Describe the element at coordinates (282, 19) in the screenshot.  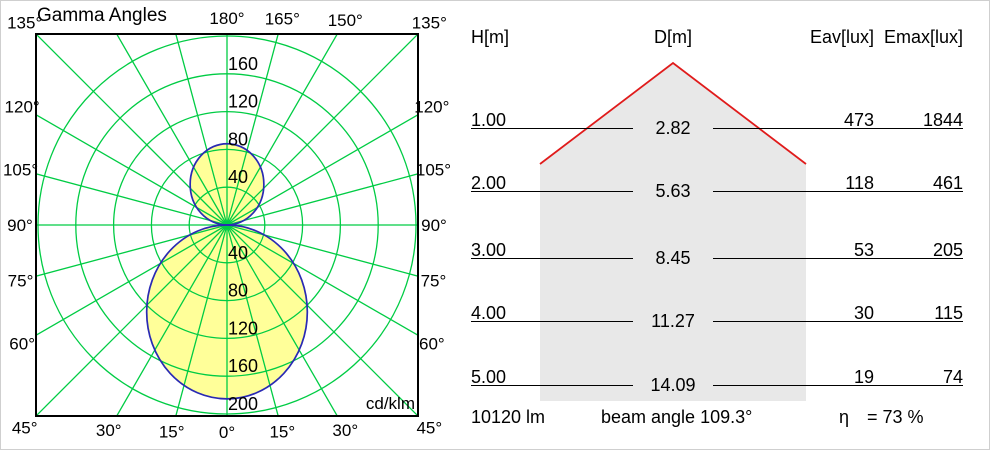
I see `angle-label: 165°` at that location.